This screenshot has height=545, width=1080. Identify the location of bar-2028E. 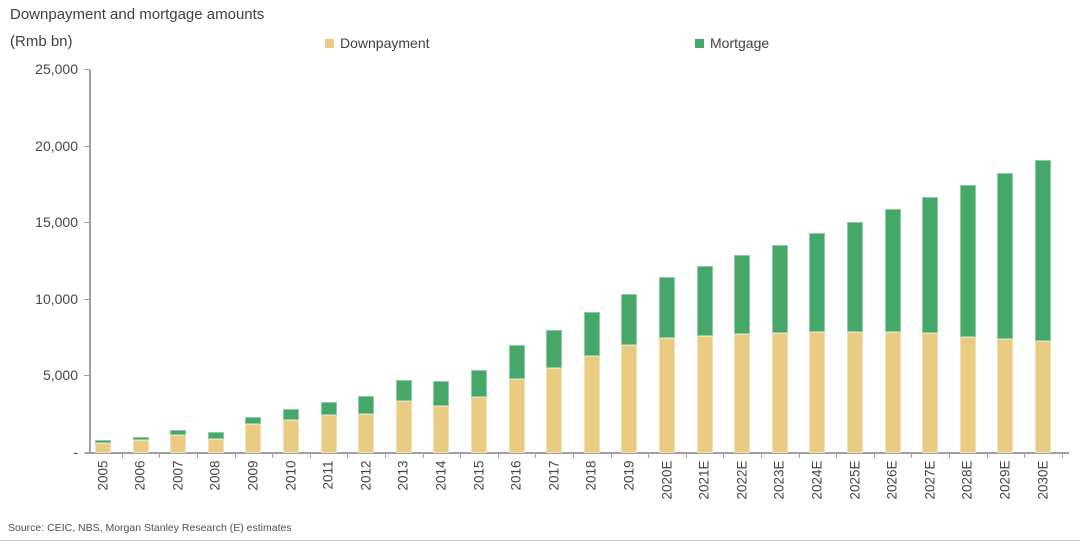
(967, 319).